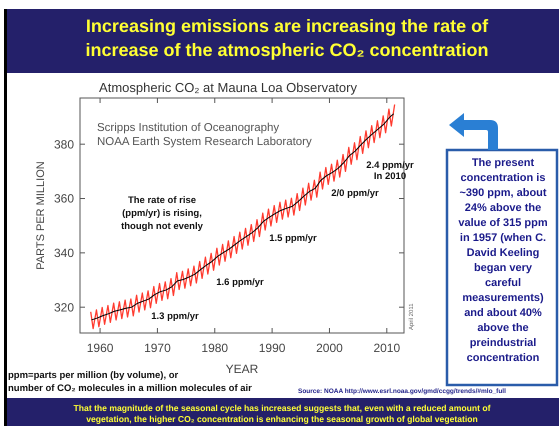  What do you see at coordinates (162, 213) in the screenshot?
I see `annotation: The rate of rise (ppm/yr) is rising, though not evenly` at bounding box center [162, 213].